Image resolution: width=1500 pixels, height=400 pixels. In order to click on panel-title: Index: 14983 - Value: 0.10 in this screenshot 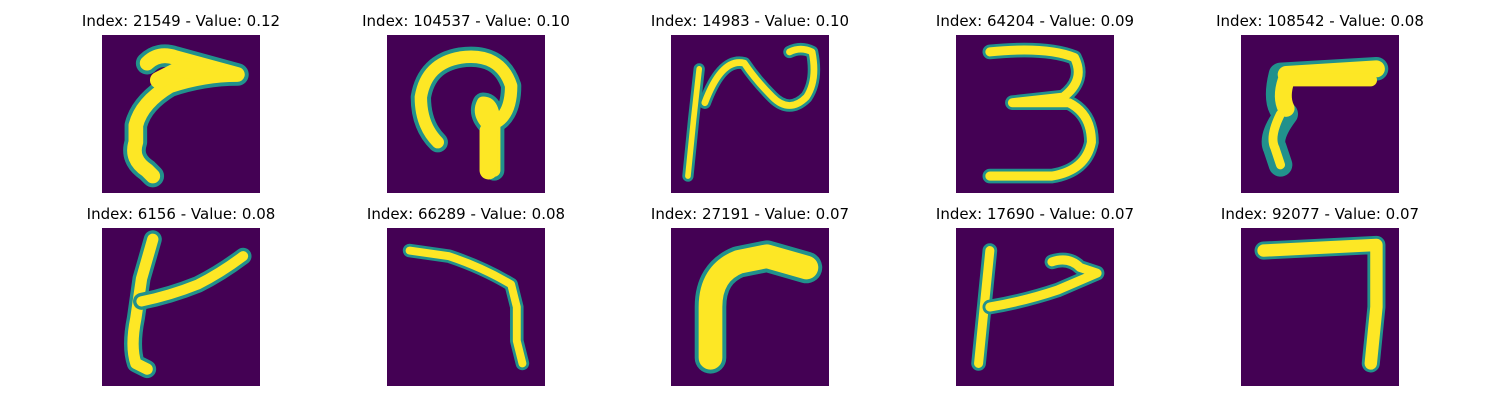, I will do `click(750, 21)`.